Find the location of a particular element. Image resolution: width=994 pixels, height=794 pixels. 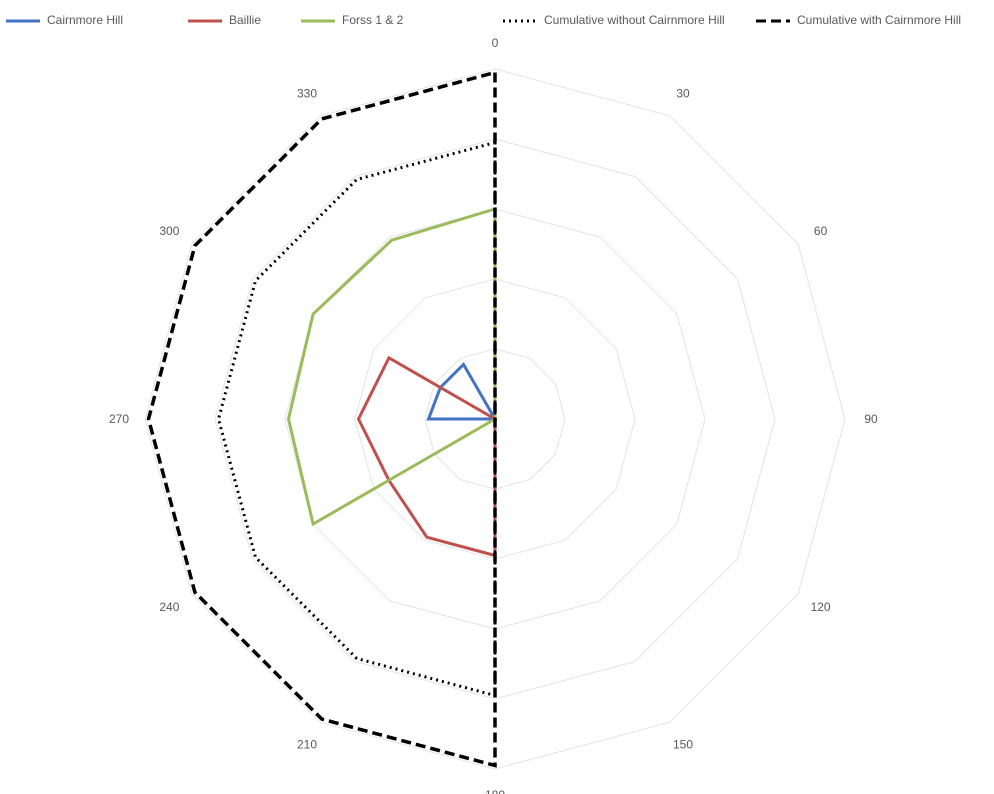

series-baillie is located at coordinates (426, 456).